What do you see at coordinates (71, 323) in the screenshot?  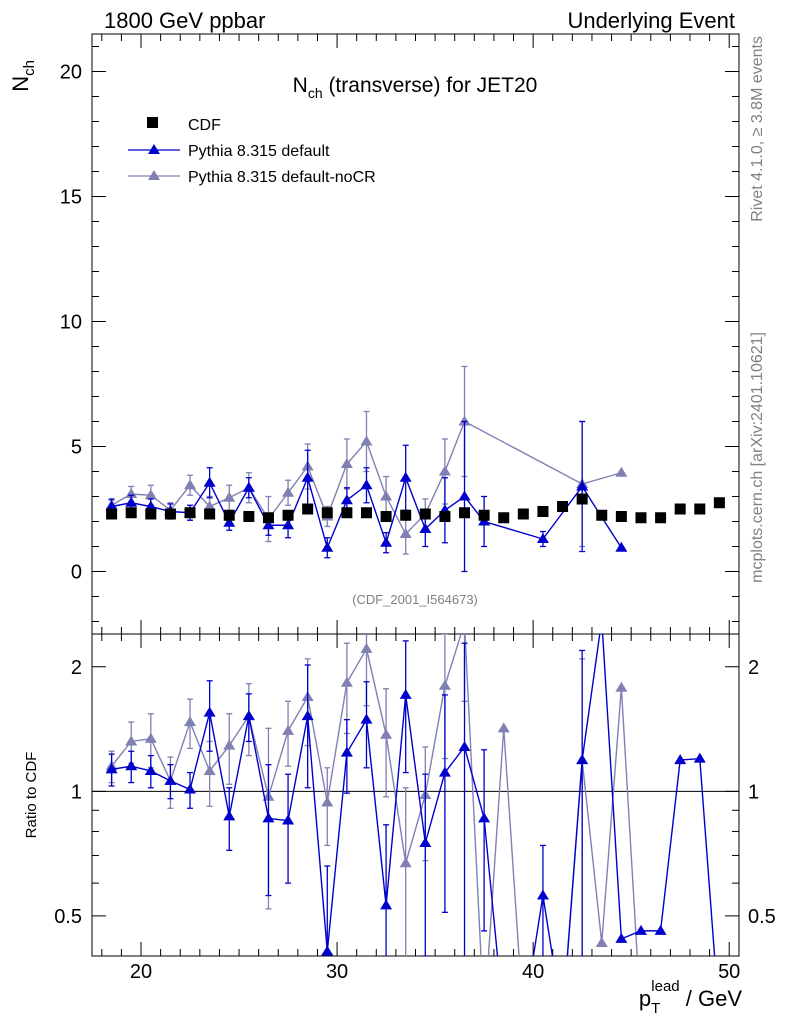 I see `y-tick-label-10: 10` at bounding box center [71, 323].